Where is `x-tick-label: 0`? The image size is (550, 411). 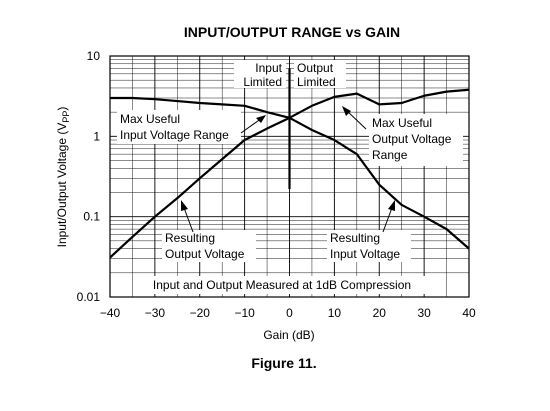
x-tick-label: 0 is located at coordinates (289, 313).